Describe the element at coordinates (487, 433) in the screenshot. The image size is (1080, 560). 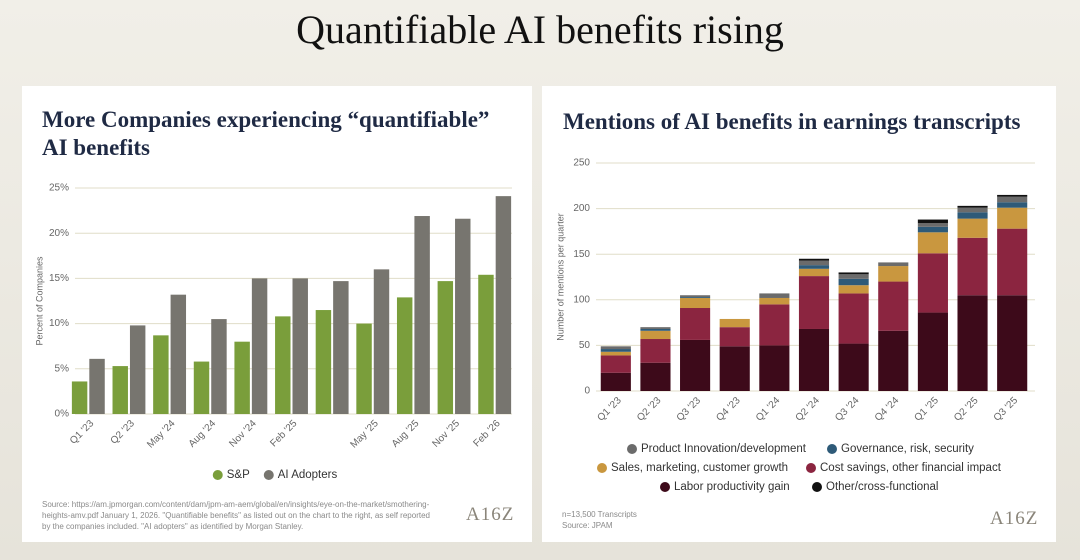
I see `x-tick-label: Feb '26` at that location.